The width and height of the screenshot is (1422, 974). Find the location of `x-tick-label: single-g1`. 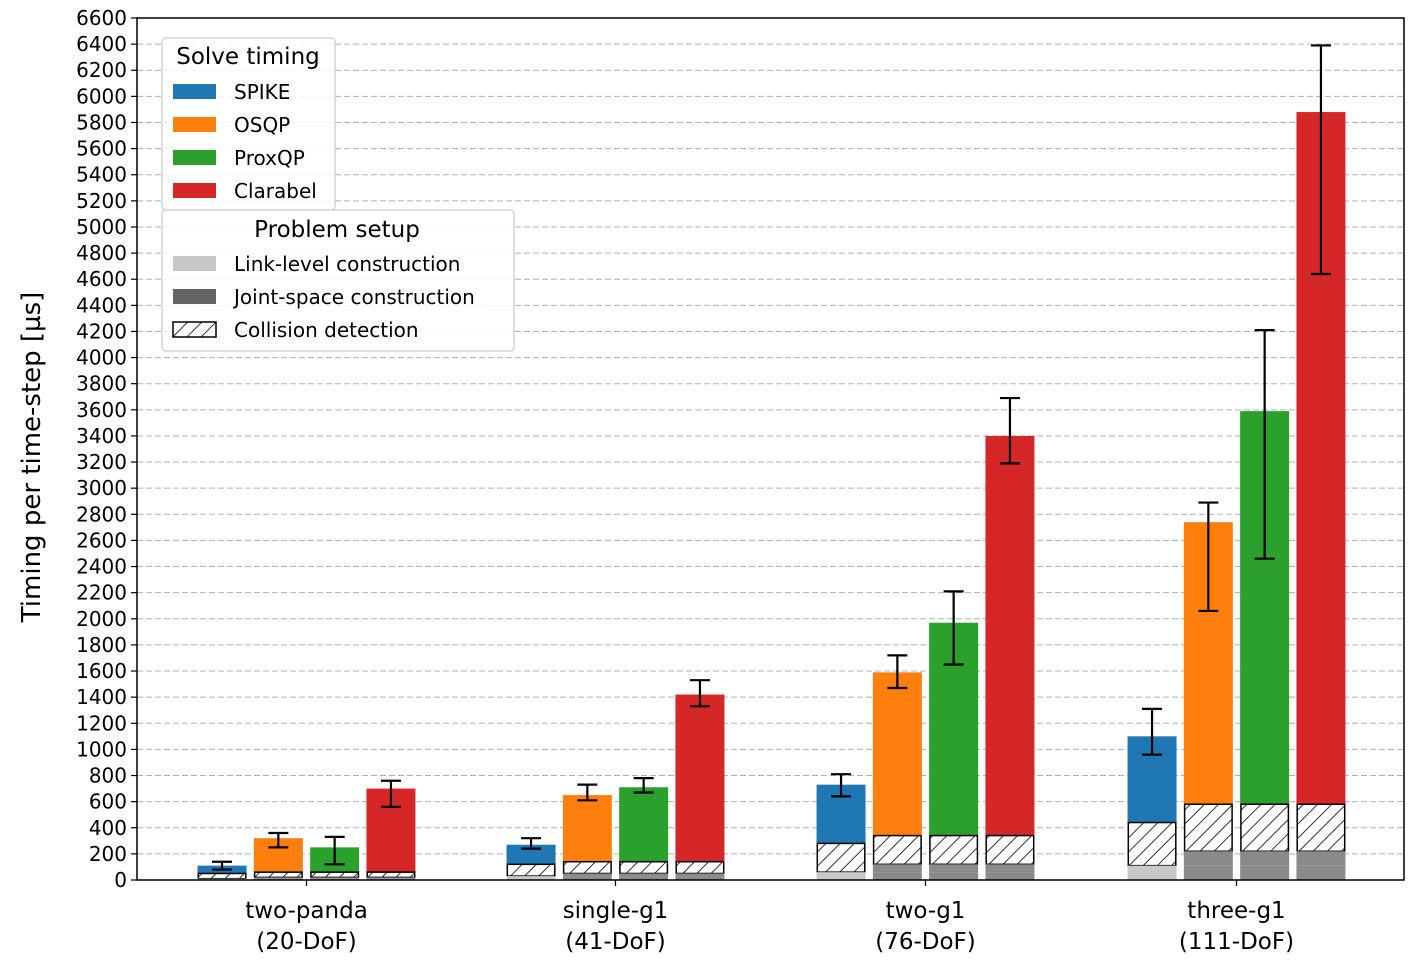

x-tick-label: single-g1 is located at coordinates (616, 911).